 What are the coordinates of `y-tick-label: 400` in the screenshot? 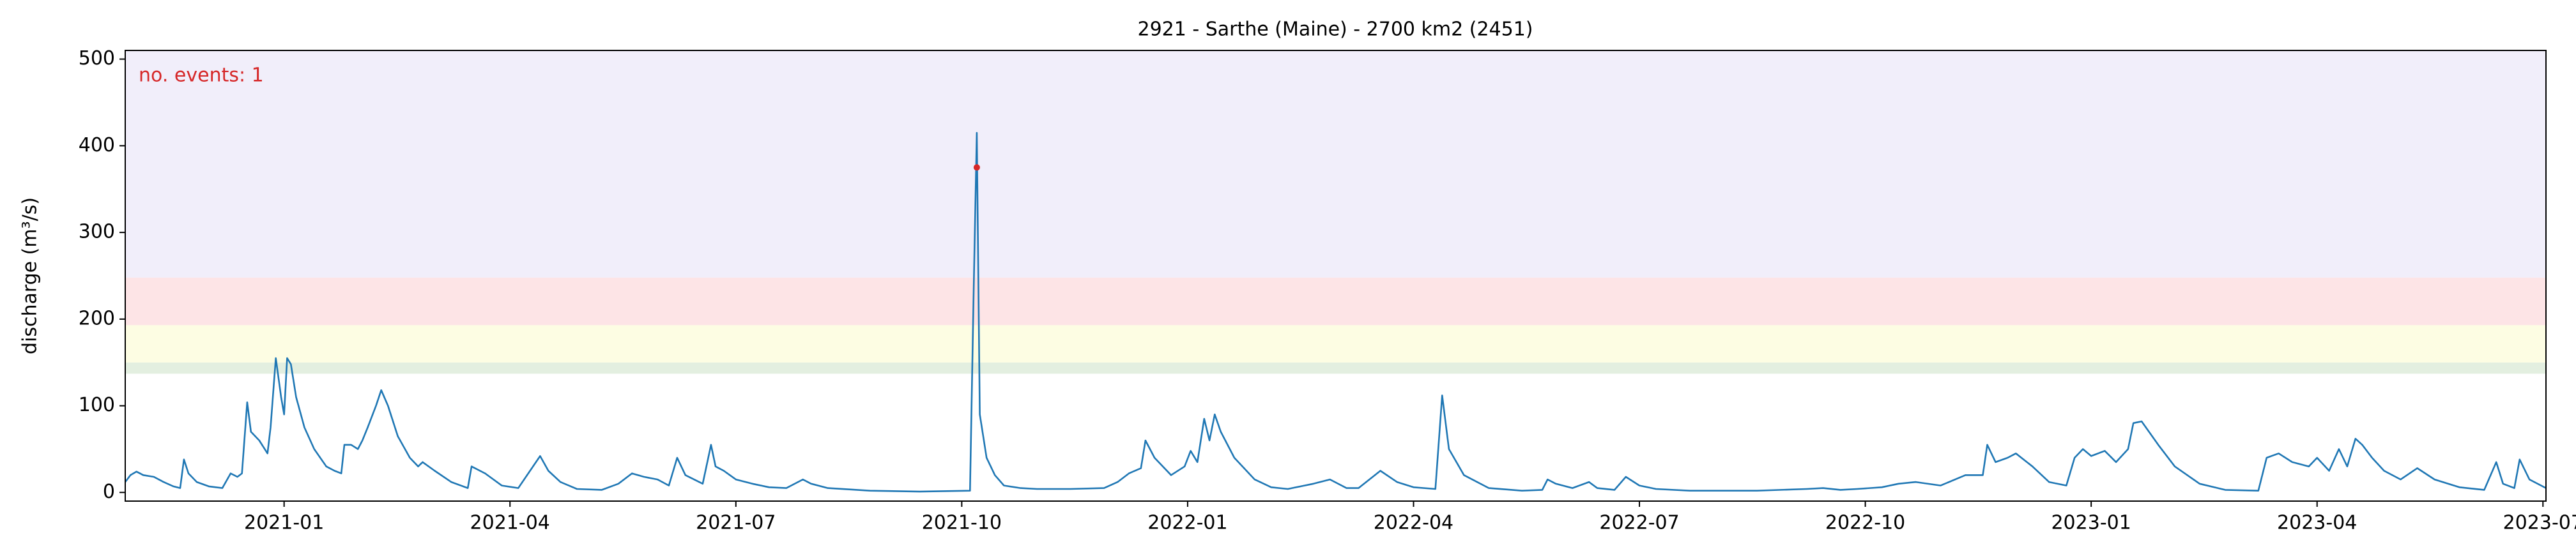 It's located at (97, 145).